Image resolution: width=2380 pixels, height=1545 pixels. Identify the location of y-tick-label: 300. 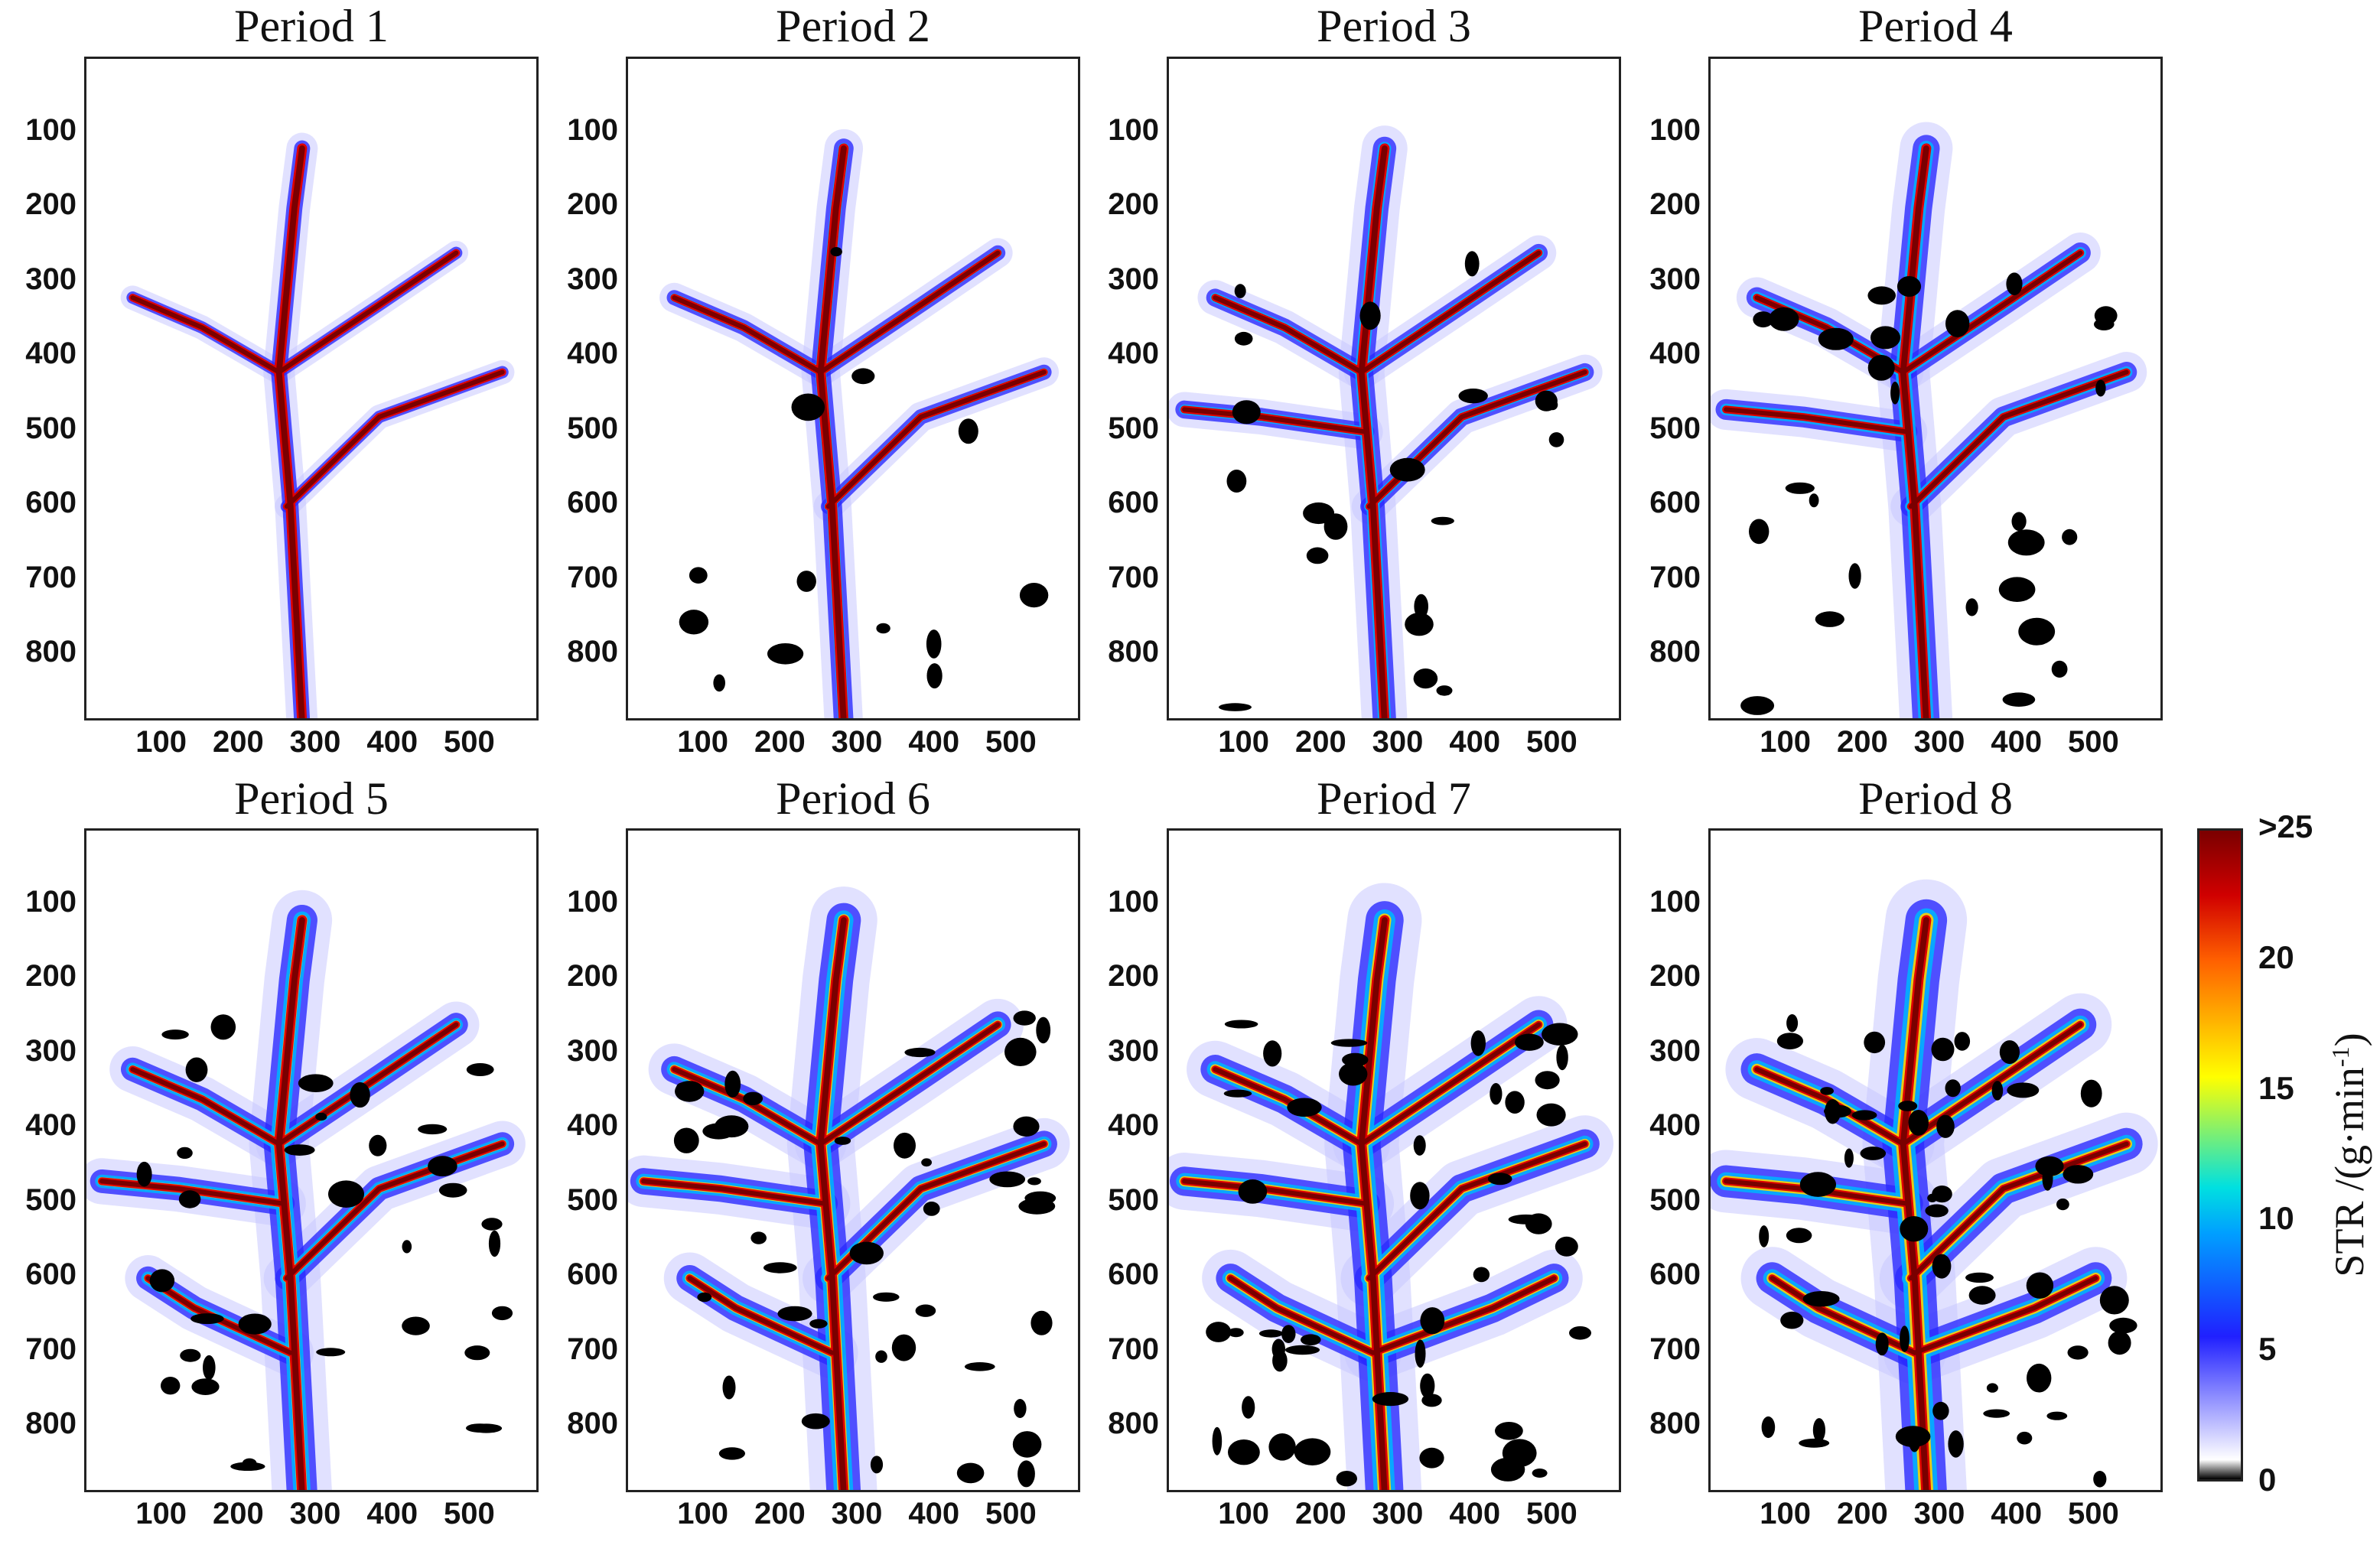
(592, 279).